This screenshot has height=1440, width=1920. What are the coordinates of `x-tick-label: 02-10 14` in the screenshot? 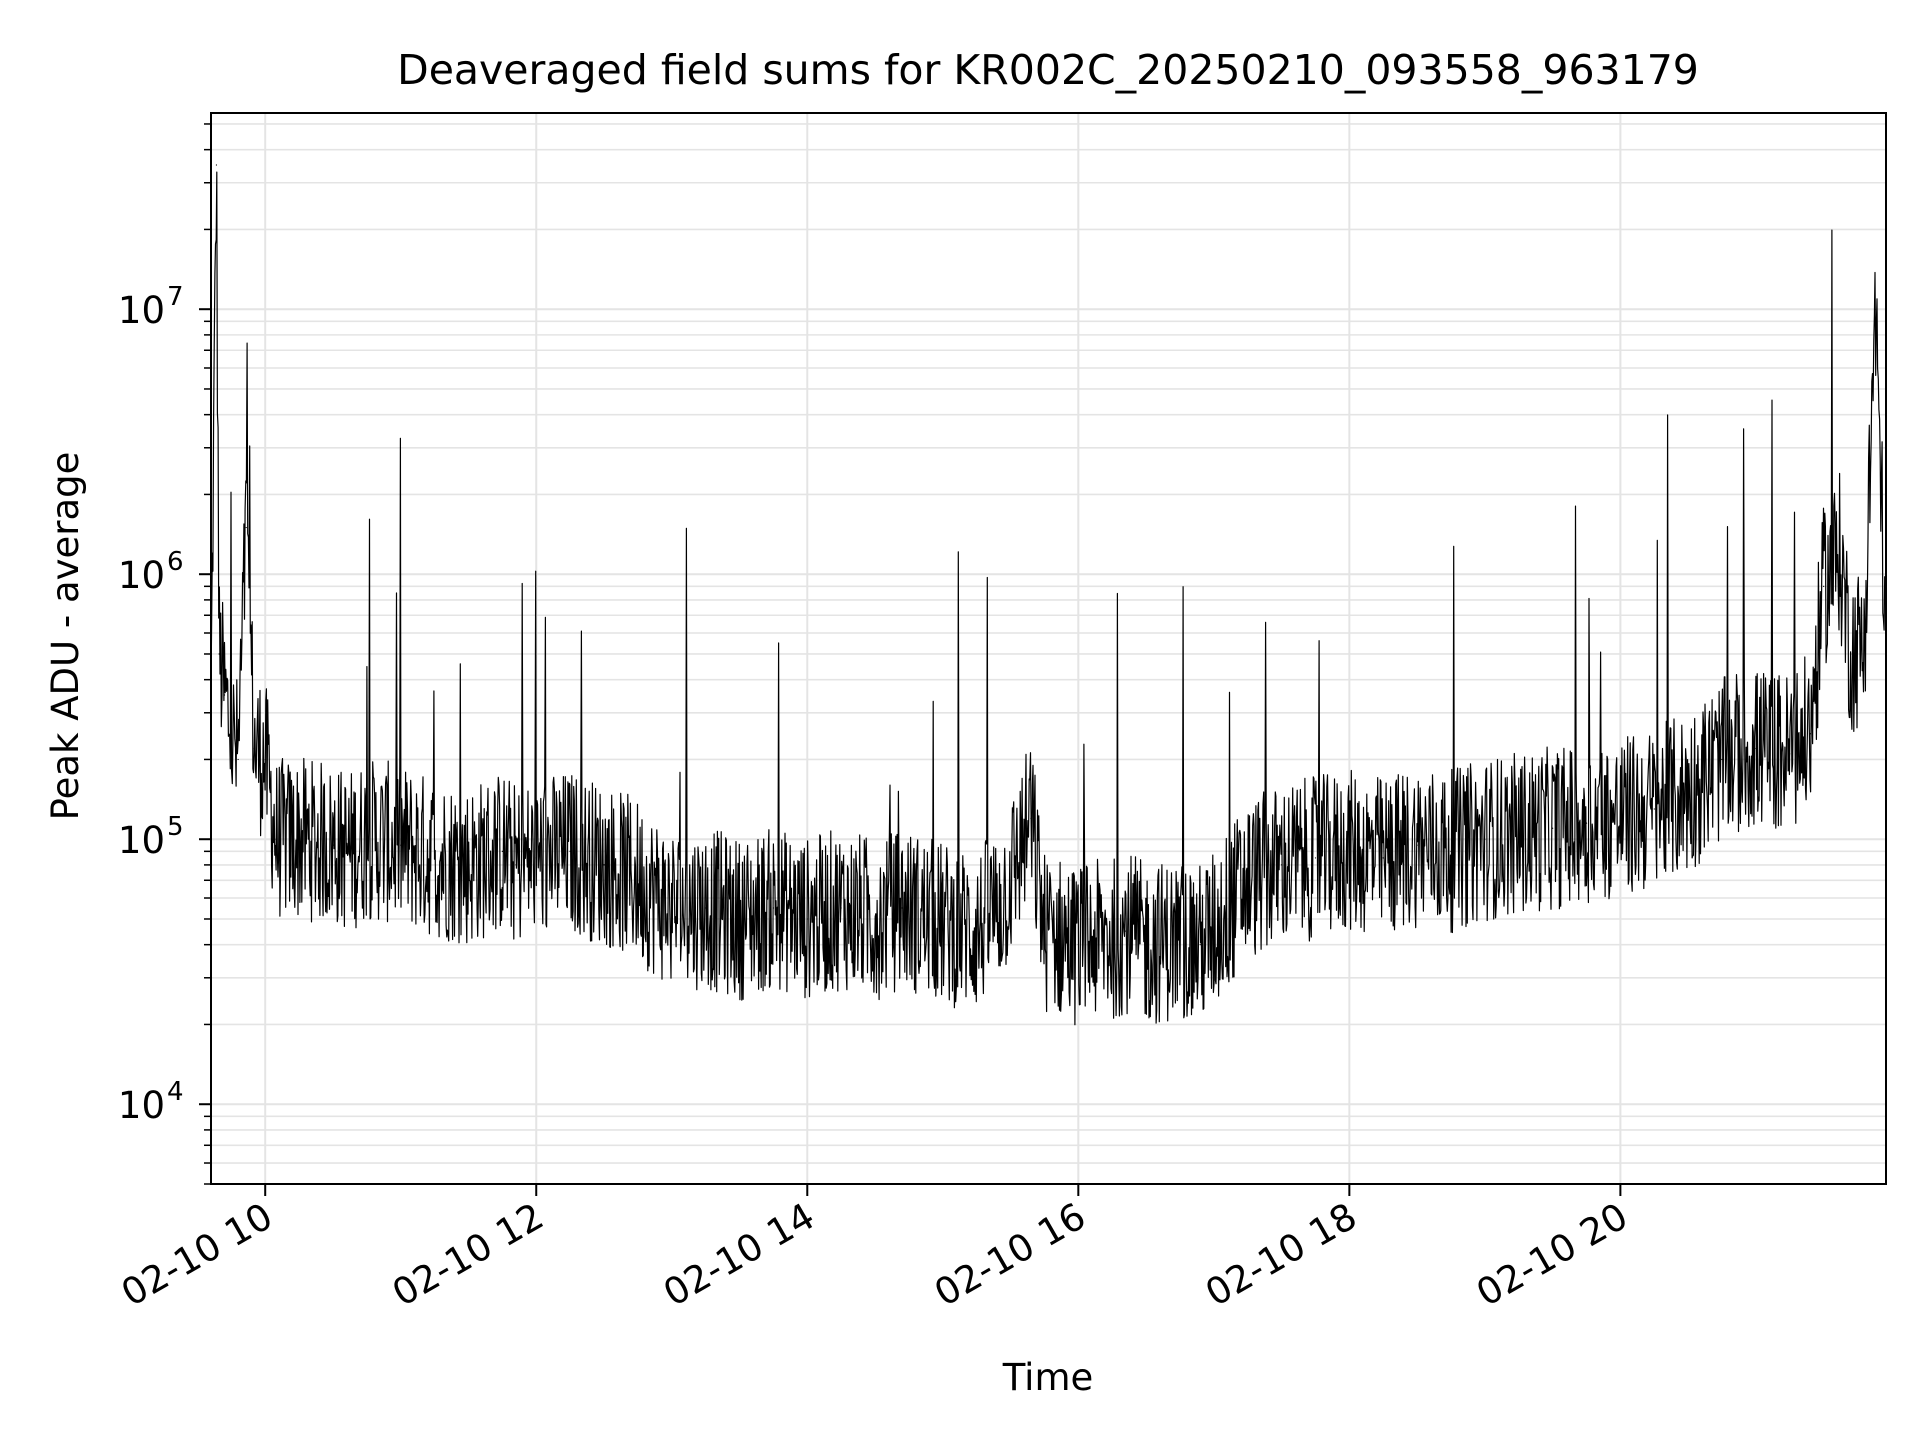 It's located at (739, 1255).